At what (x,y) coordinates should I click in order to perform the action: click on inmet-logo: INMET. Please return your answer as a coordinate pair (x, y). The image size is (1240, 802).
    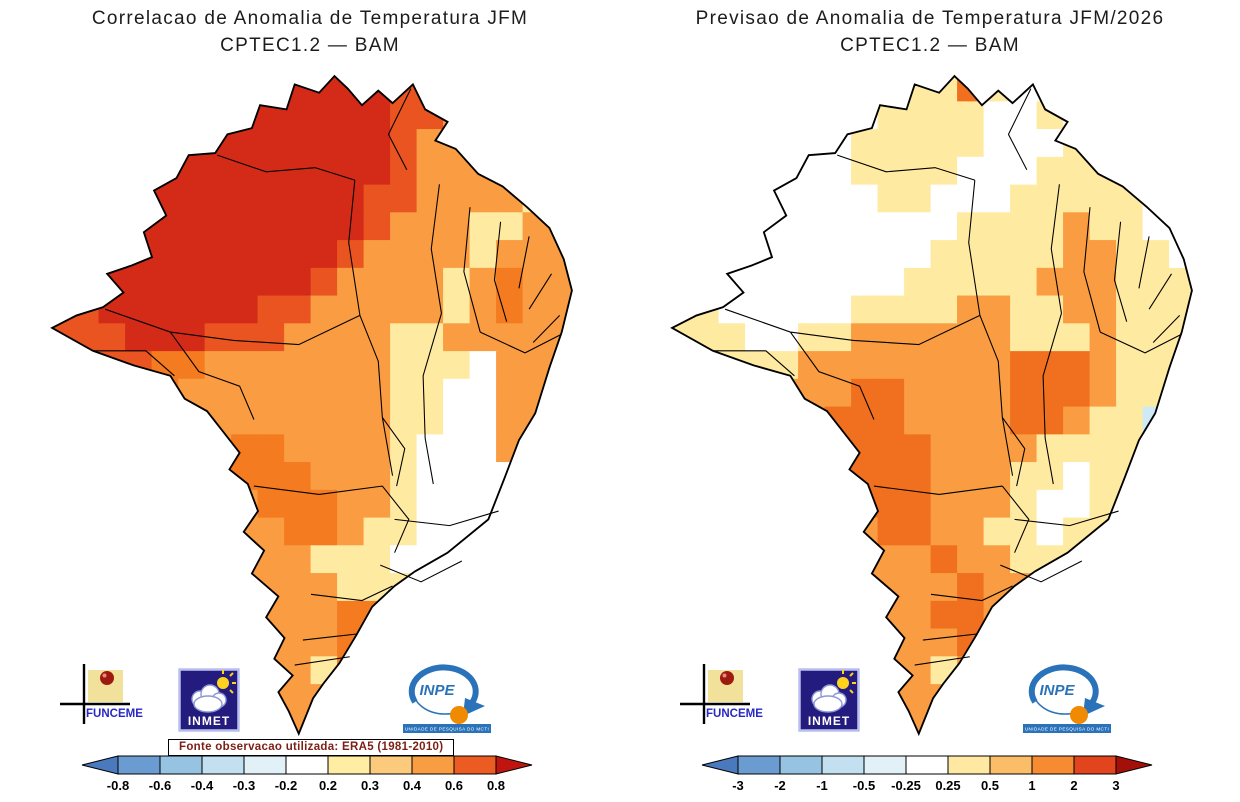
    Looking at the image, I should click on (829, 700).